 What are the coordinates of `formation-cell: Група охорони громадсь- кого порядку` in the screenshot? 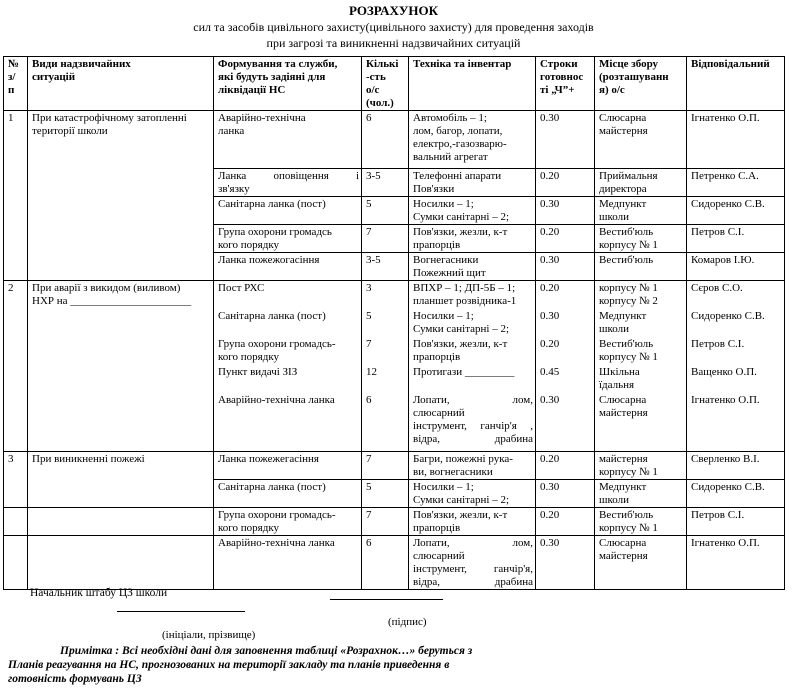 It's located at (287, 350).